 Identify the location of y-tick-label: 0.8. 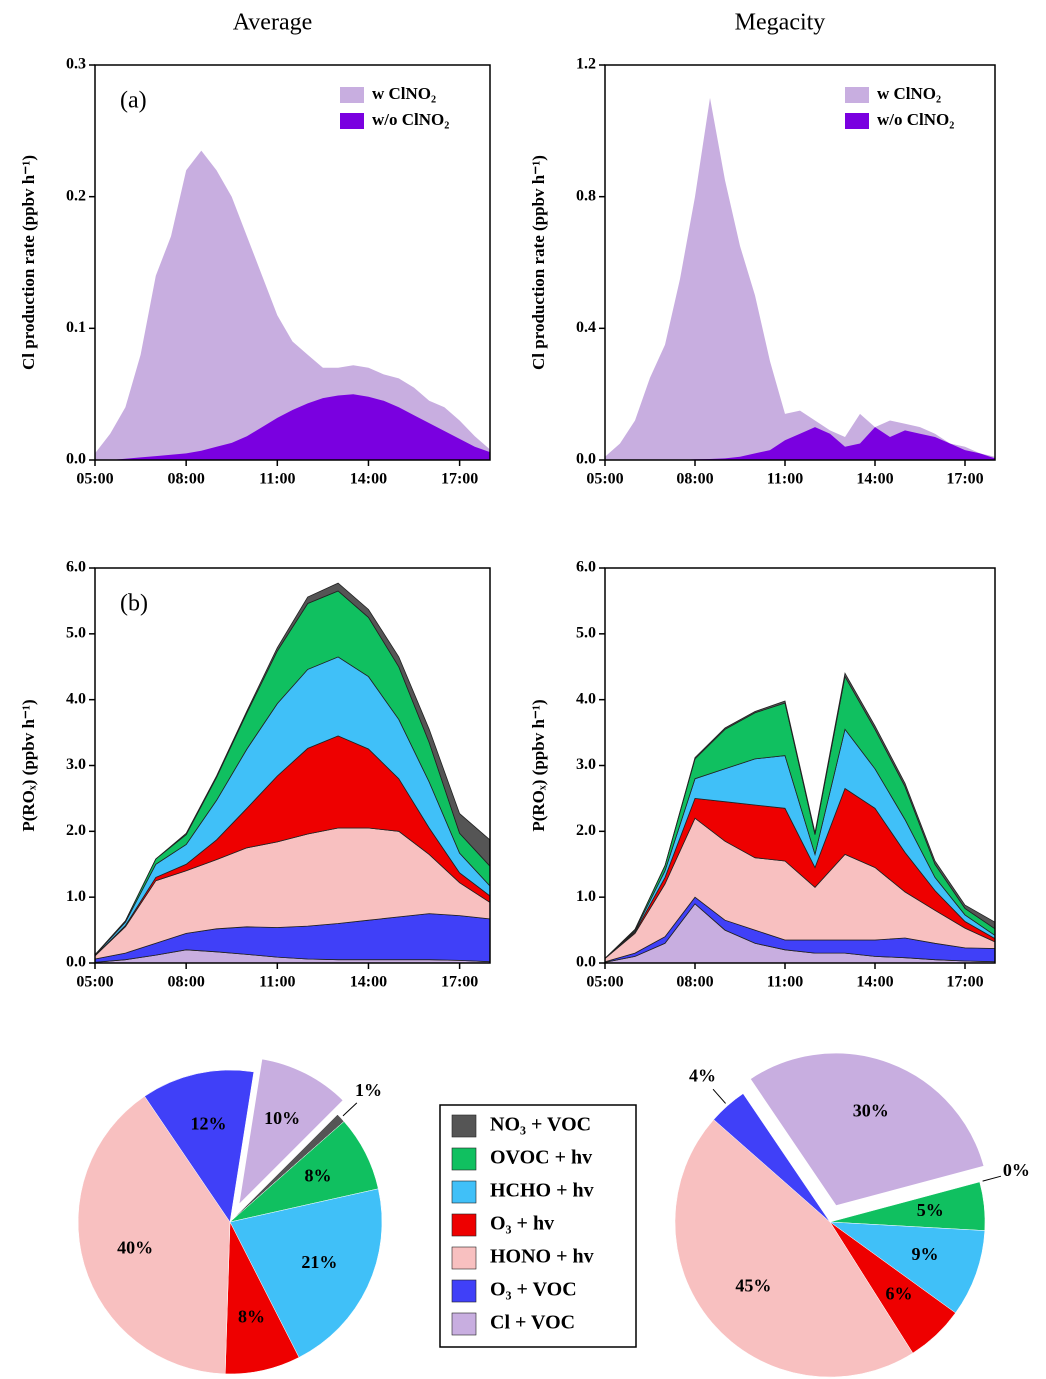
(586, 195).